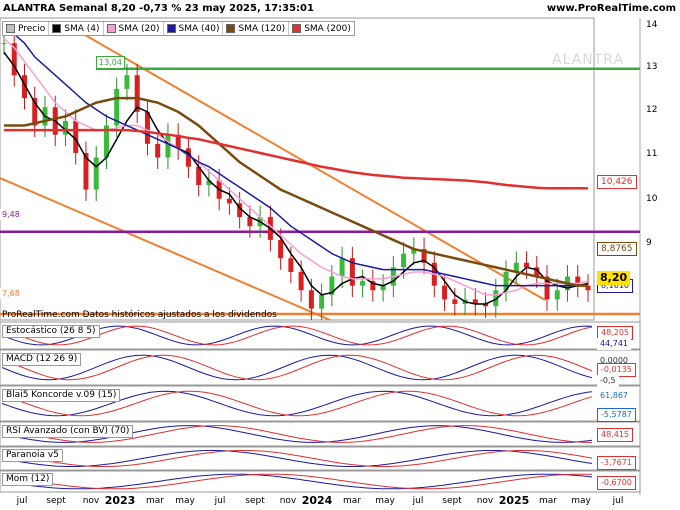 The image size is (680, 510). I want to click on panel-title-koncorde: Blai5 Koncorde v.09 (15), so click(61, 395).